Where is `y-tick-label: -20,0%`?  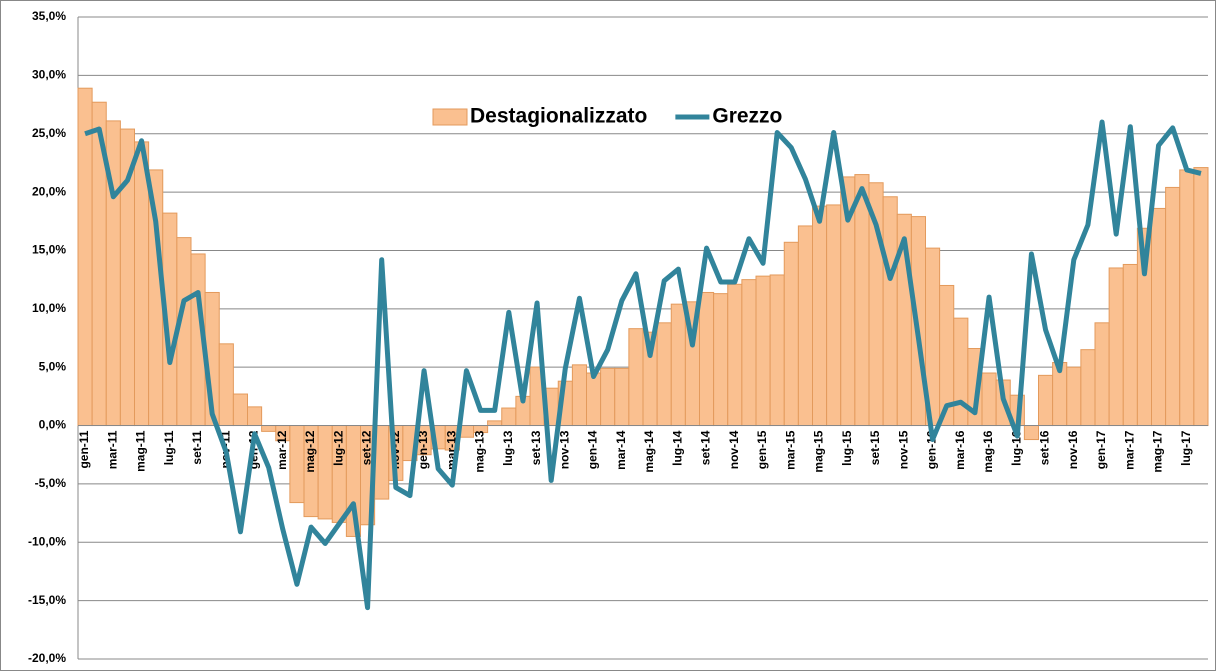 y-tick-label: -20,0% is located at coordinates (47, 658).